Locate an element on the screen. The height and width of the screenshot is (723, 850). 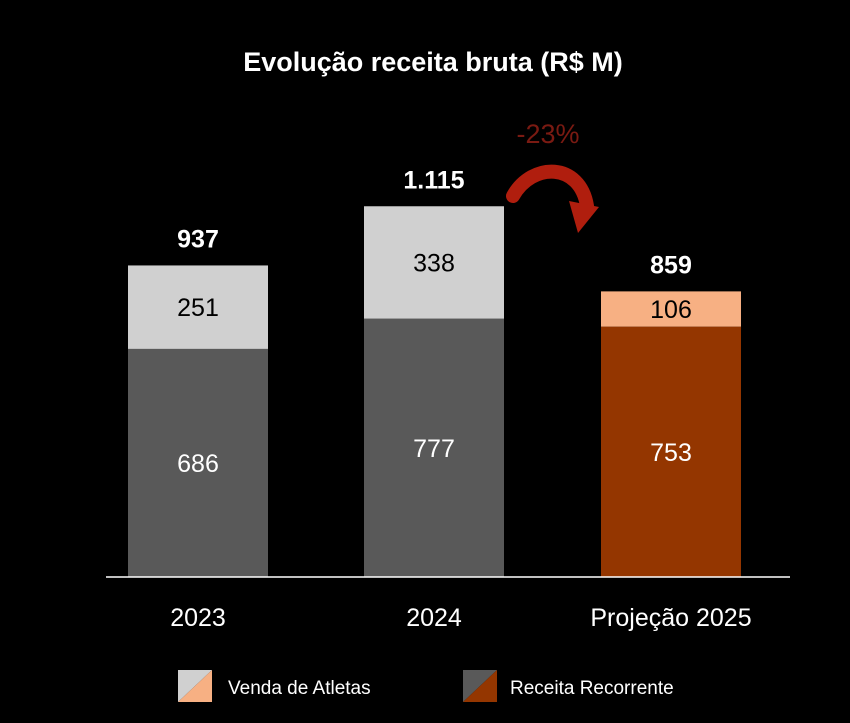
x-tick-label-2024: 2024 is located at coordinates (434, 618).